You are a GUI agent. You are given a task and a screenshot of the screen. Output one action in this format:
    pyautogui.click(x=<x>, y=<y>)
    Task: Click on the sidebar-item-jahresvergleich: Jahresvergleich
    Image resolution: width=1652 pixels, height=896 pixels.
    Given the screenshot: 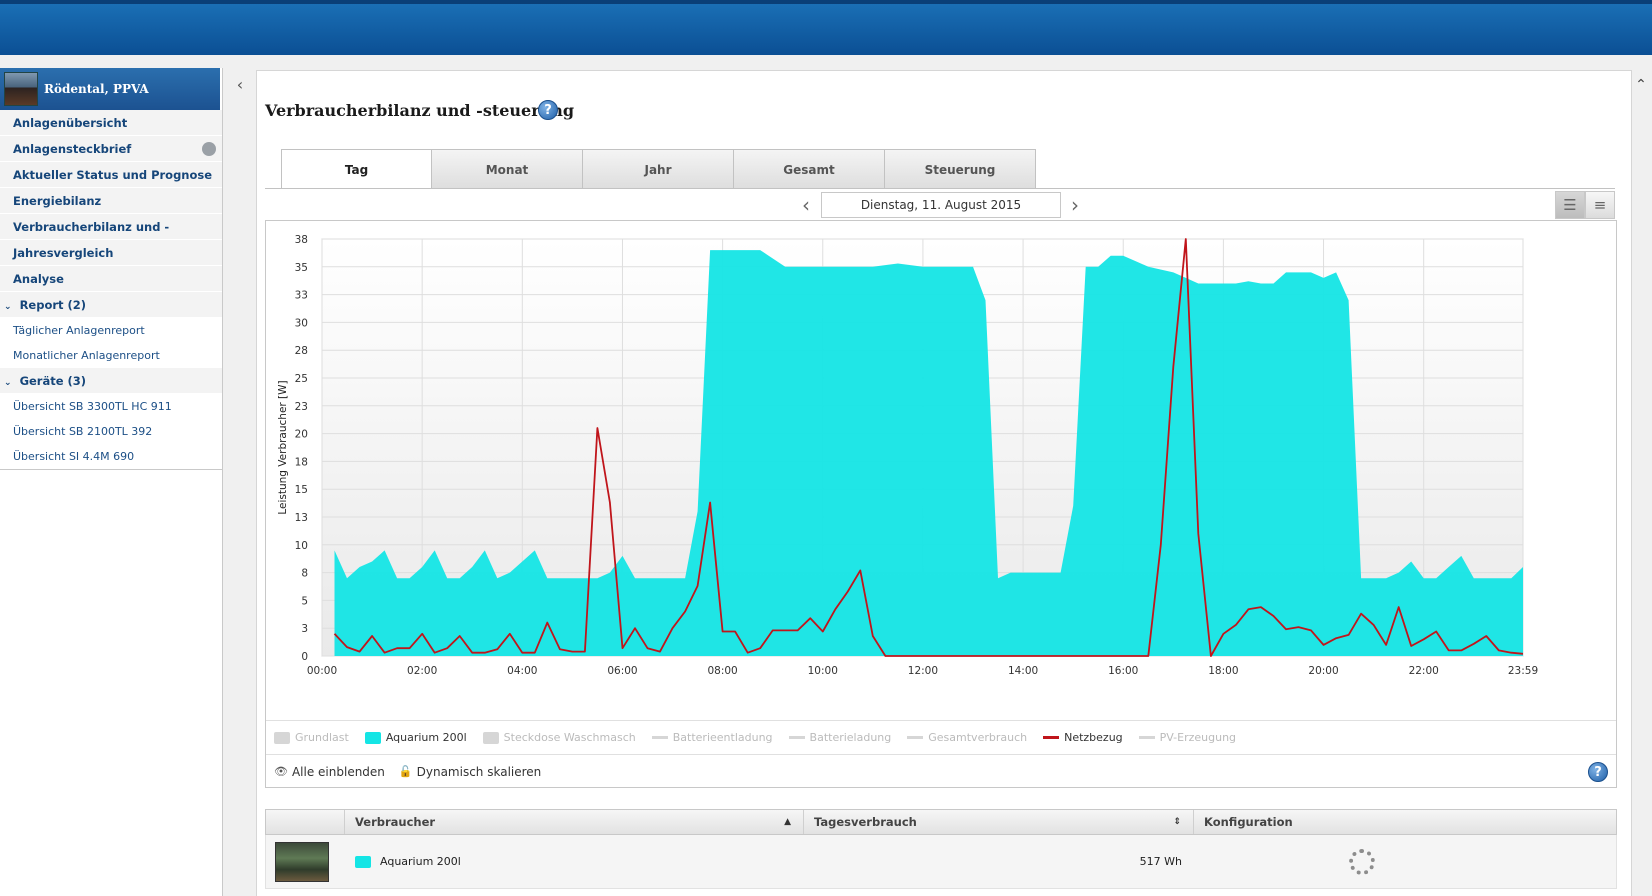 What is the action you would take?
    pyautogui.click(x=111, y=253)
    